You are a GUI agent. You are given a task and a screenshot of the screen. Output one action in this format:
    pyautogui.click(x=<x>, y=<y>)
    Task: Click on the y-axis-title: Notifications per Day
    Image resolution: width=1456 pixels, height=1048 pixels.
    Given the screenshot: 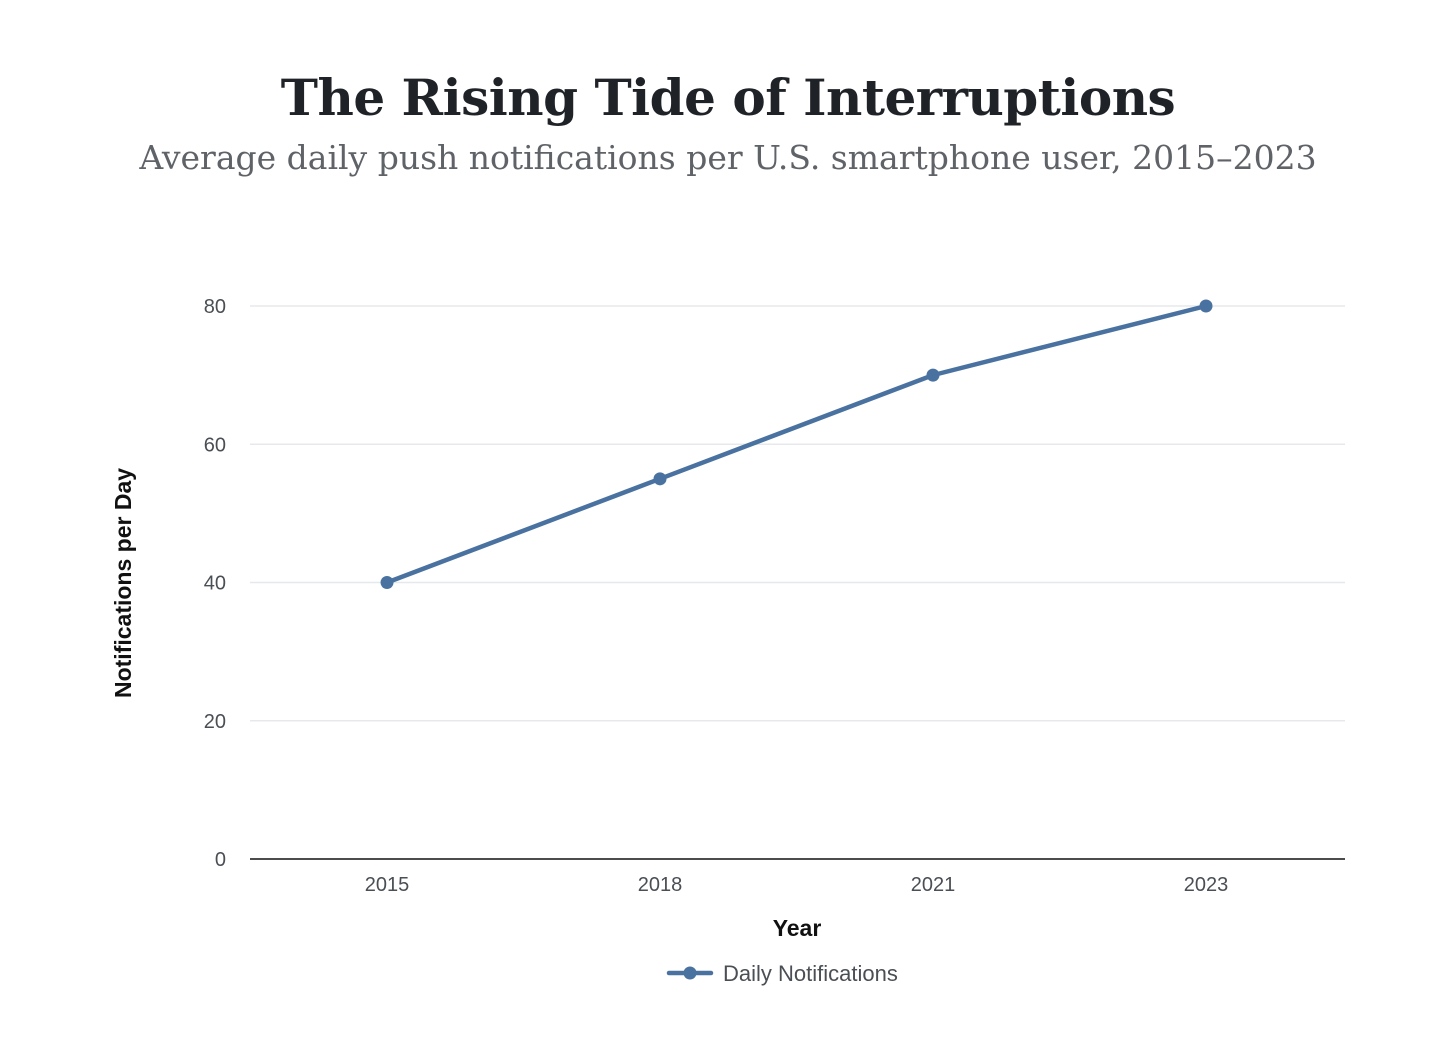 What is the action you would take?
    pyautogui.click(x=123, y=583)
    